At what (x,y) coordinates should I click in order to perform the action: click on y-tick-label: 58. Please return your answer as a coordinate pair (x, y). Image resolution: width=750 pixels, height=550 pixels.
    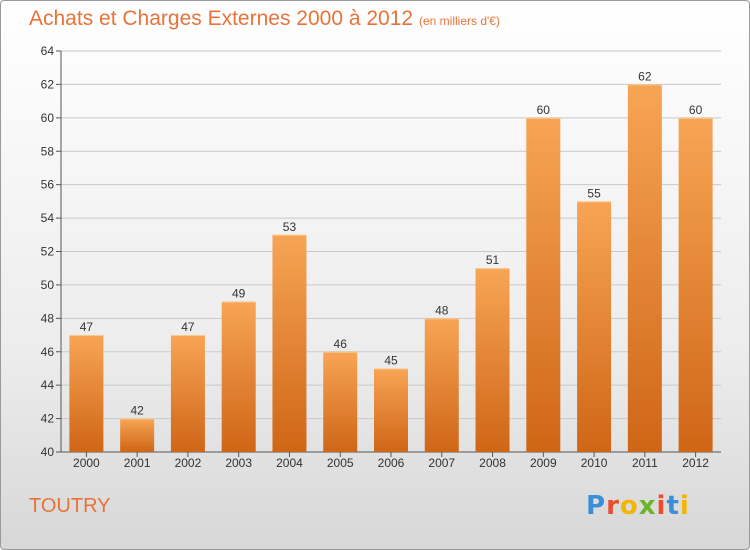
    Looking at the image, I should click on (48, 151).